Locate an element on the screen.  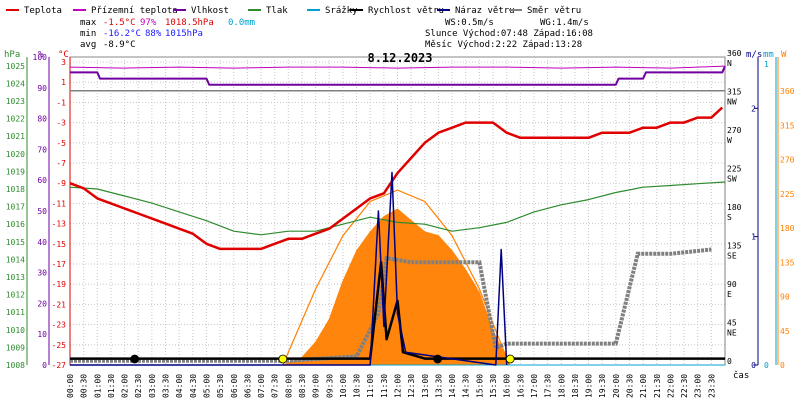
hpa-tick-label: 1021 is located at coordinates (15, 136).